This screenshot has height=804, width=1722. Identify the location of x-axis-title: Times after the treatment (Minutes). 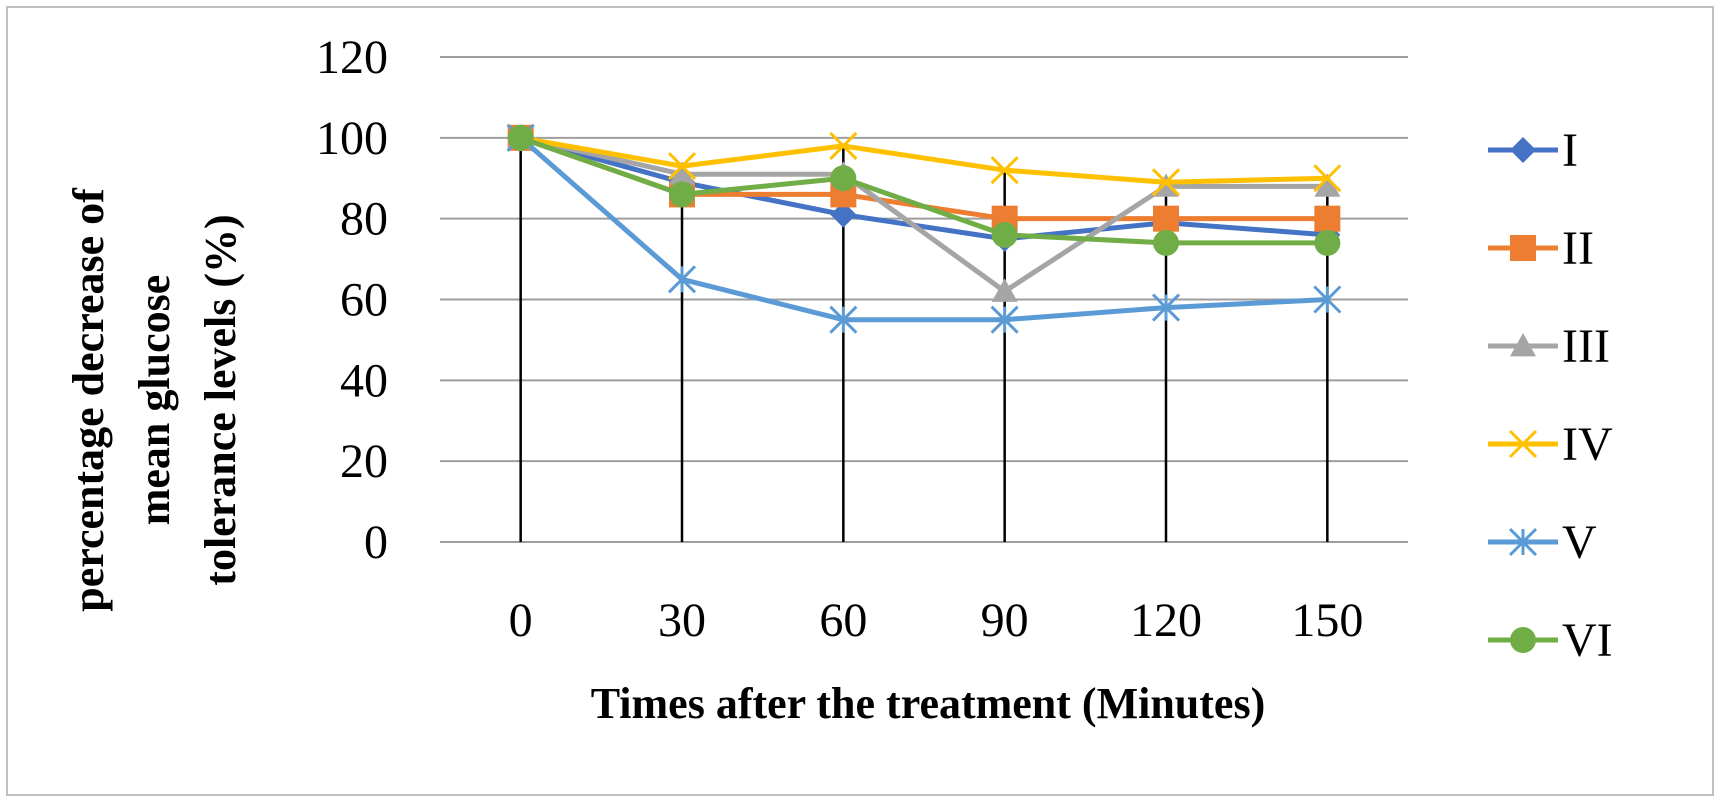
(928, 703).